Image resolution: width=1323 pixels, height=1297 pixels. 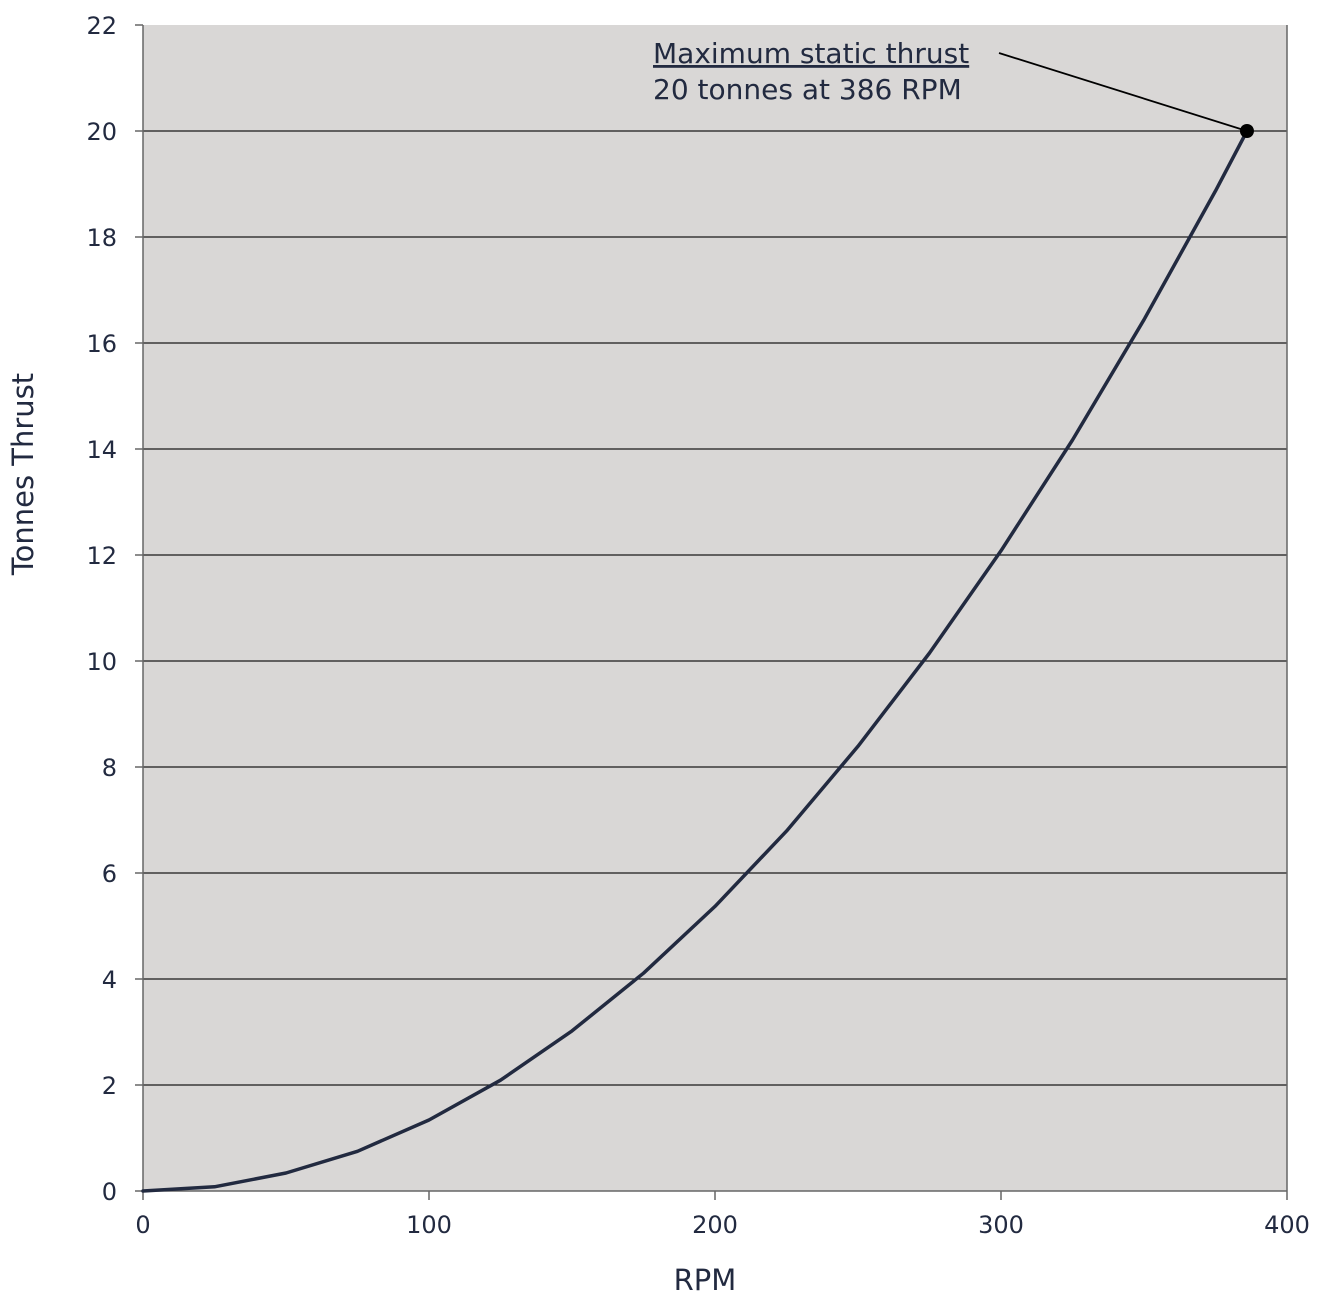 I want to click on y-tick-label-20: 20, so click(x=101, y=132).